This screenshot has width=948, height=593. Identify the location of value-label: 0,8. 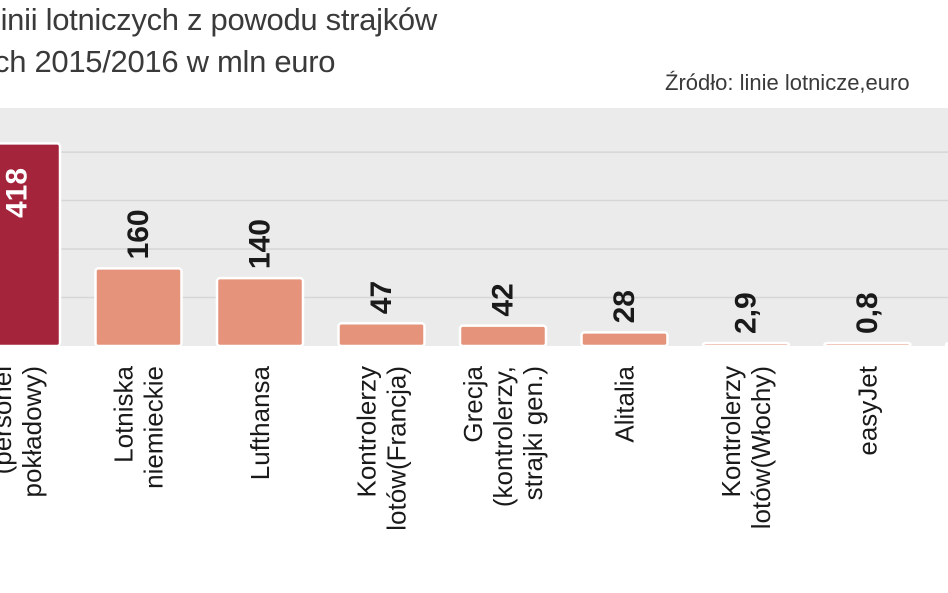
(867, 313).